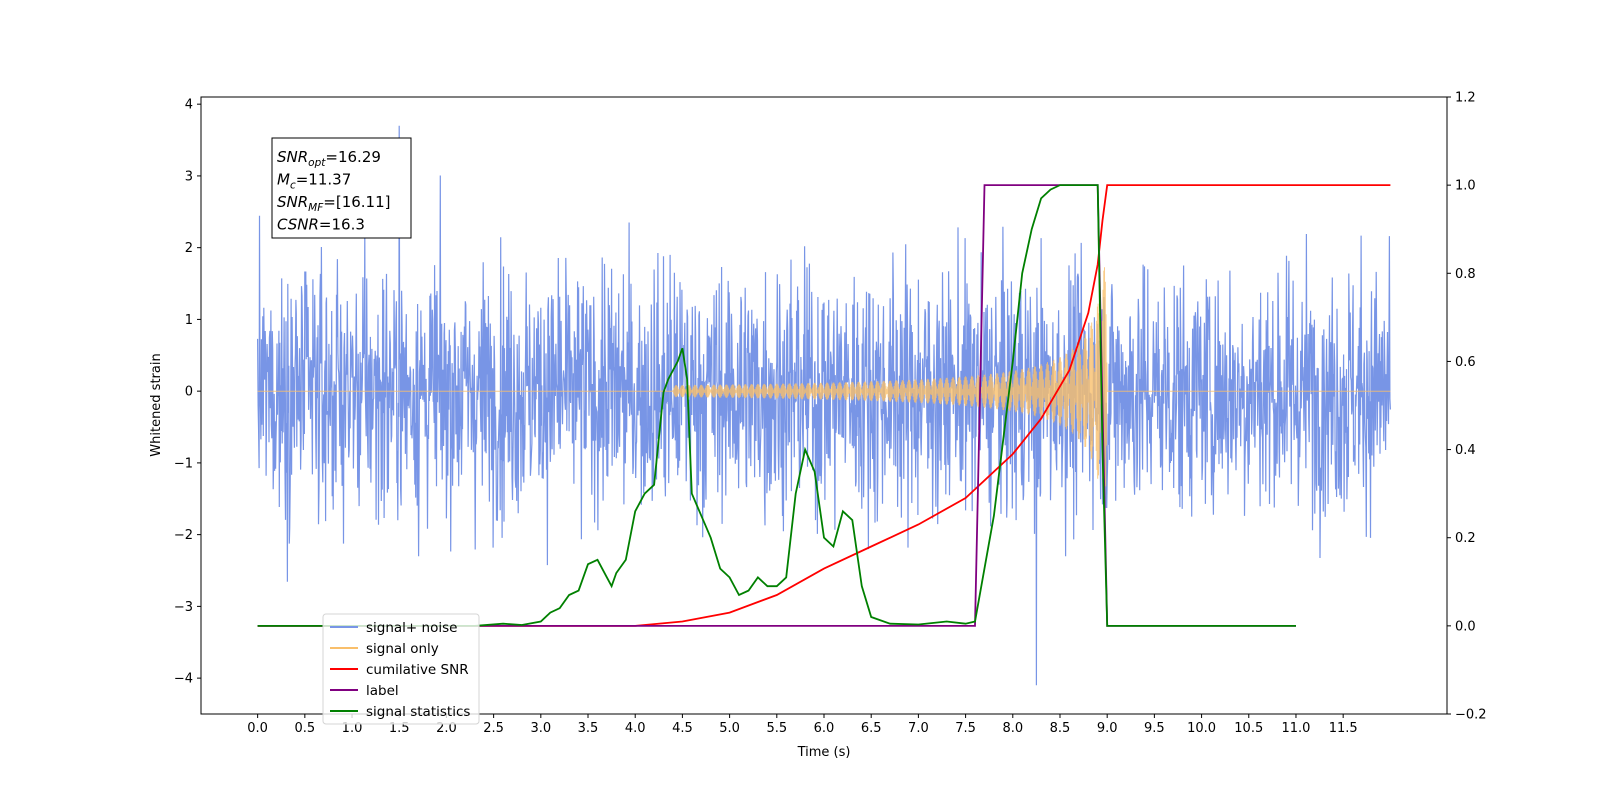 Image resolution: width=1600 pixels, height=800 pixels. What do you see at coordinates (1465, 98) in the screenshot?
I see `y-right-tick-label: 1.2` at bounding box center [1465, 98].